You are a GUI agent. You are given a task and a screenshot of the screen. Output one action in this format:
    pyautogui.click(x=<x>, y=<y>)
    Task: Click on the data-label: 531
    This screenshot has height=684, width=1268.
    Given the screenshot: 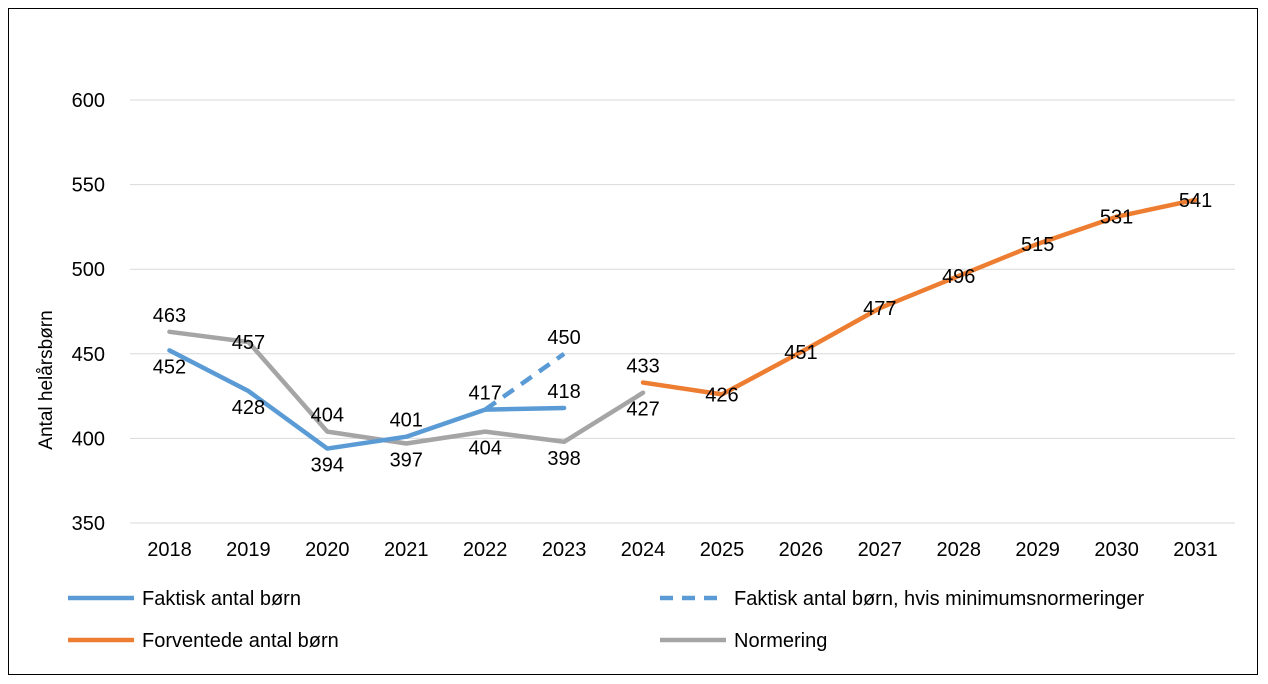 What is the action you would take?
    pyautogui.click(x=1116, y=218)
    